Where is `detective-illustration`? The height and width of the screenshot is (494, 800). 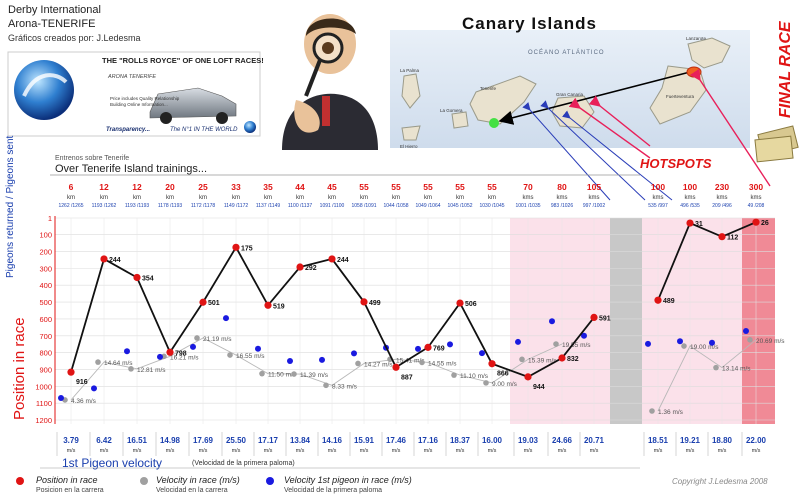 detective-illustration is located at coordinates (330, 82).